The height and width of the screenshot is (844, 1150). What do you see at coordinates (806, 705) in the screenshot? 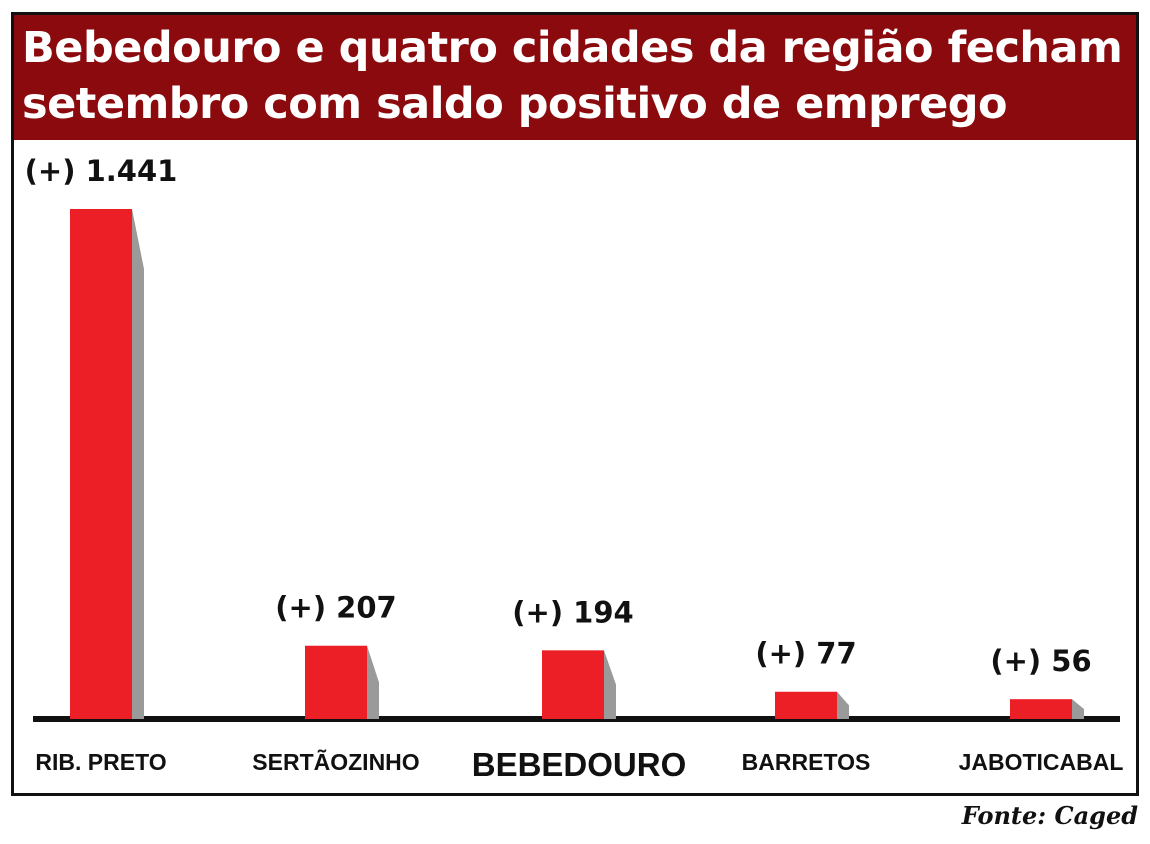
I see `bar-barretos` at bounding box center [806, 705].